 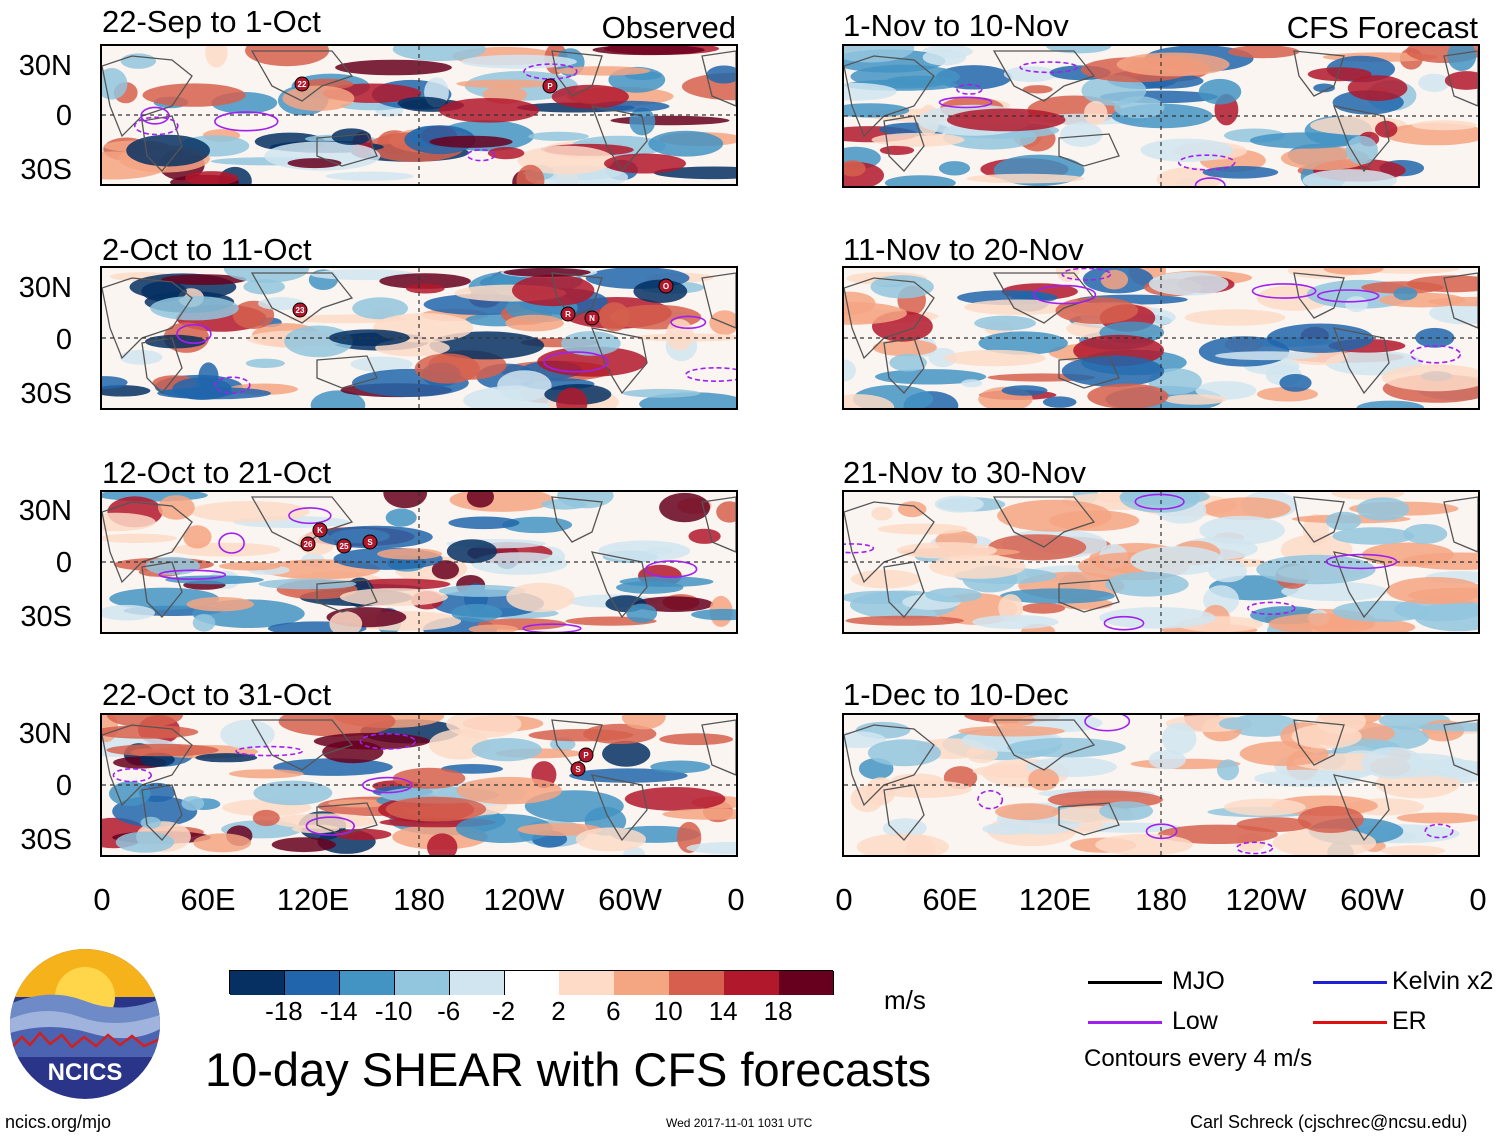 I want to click on storm-marker: R, so click(x=568, y=314).